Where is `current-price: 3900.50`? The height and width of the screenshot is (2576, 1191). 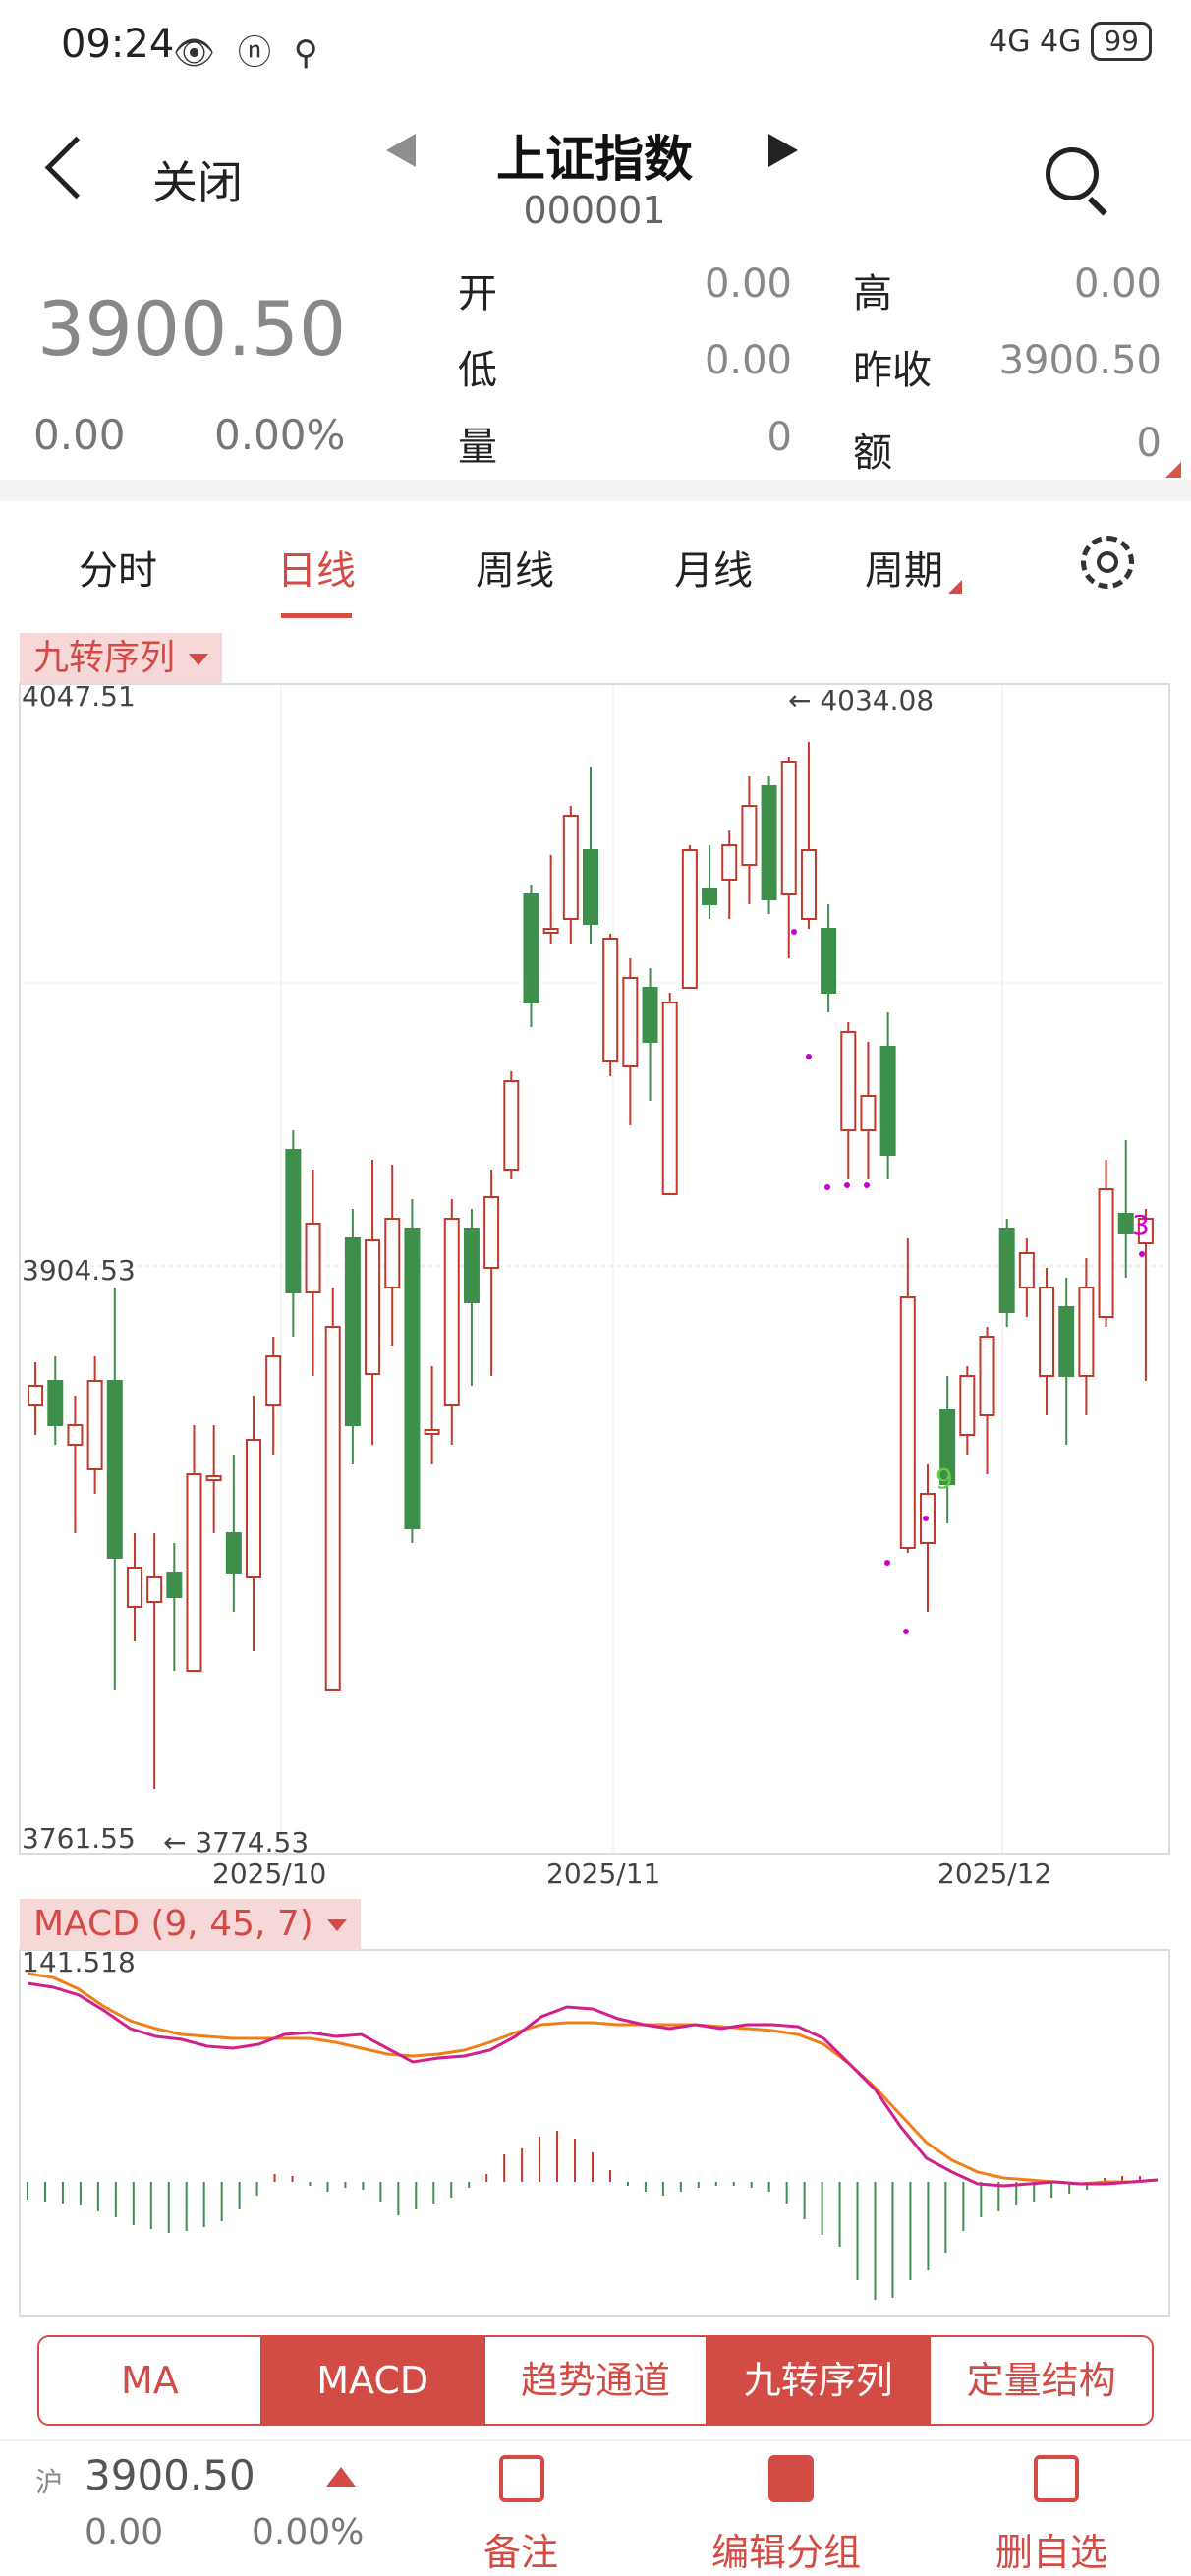
current-price: 3900.50 is located at coordinates (192, 329).